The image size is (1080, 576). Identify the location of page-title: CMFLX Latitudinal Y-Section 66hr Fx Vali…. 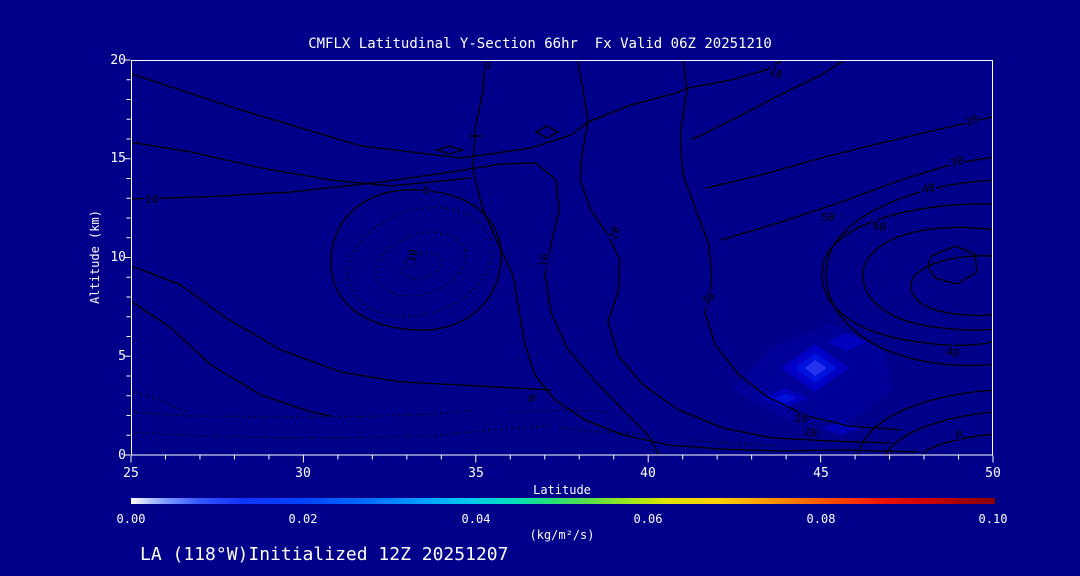
(540, 44).